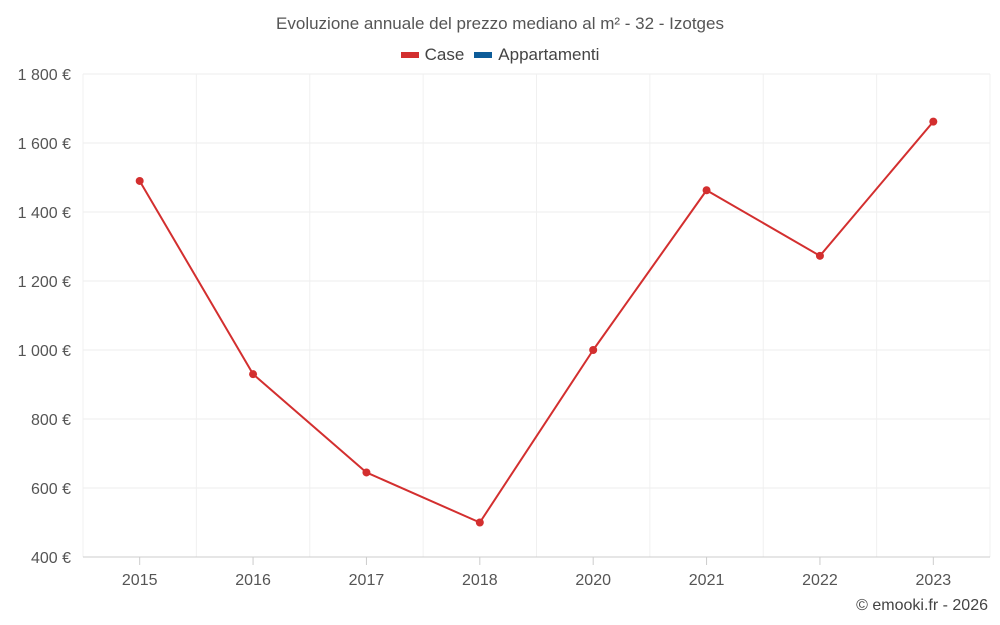 This screenshot has height=625, width=1000. Describe the element at coordinates (820, 580) in the screenshot. I see `x-tick-label: 2022` at that location.